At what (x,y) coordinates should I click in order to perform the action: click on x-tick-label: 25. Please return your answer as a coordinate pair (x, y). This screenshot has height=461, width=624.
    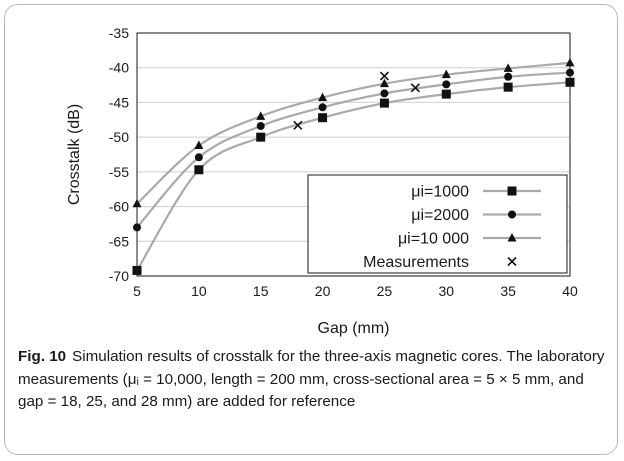
    Looking at the image, I should click on (385, 291).